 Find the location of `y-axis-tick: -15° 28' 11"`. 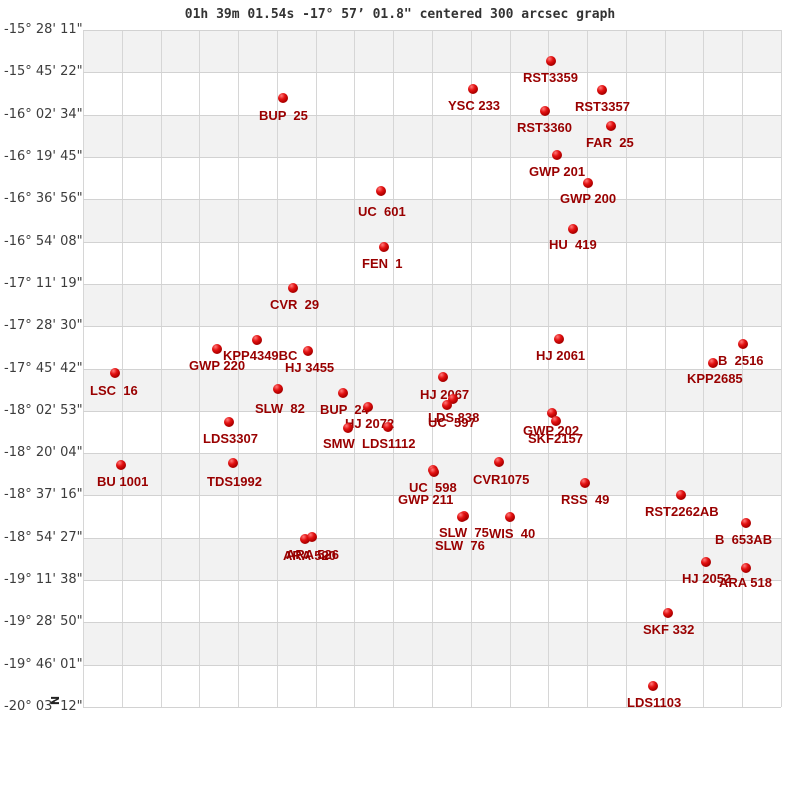

y-axis-tick: -15° 28' 11" is located at coordinates (43, 29).